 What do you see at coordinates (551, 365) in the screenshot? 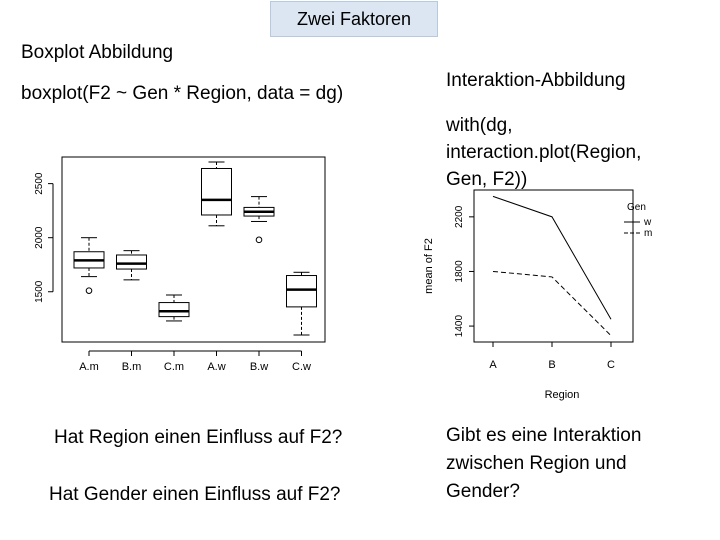
I see `interaction-x-tick-label: B` at bounding box center [551, 365].